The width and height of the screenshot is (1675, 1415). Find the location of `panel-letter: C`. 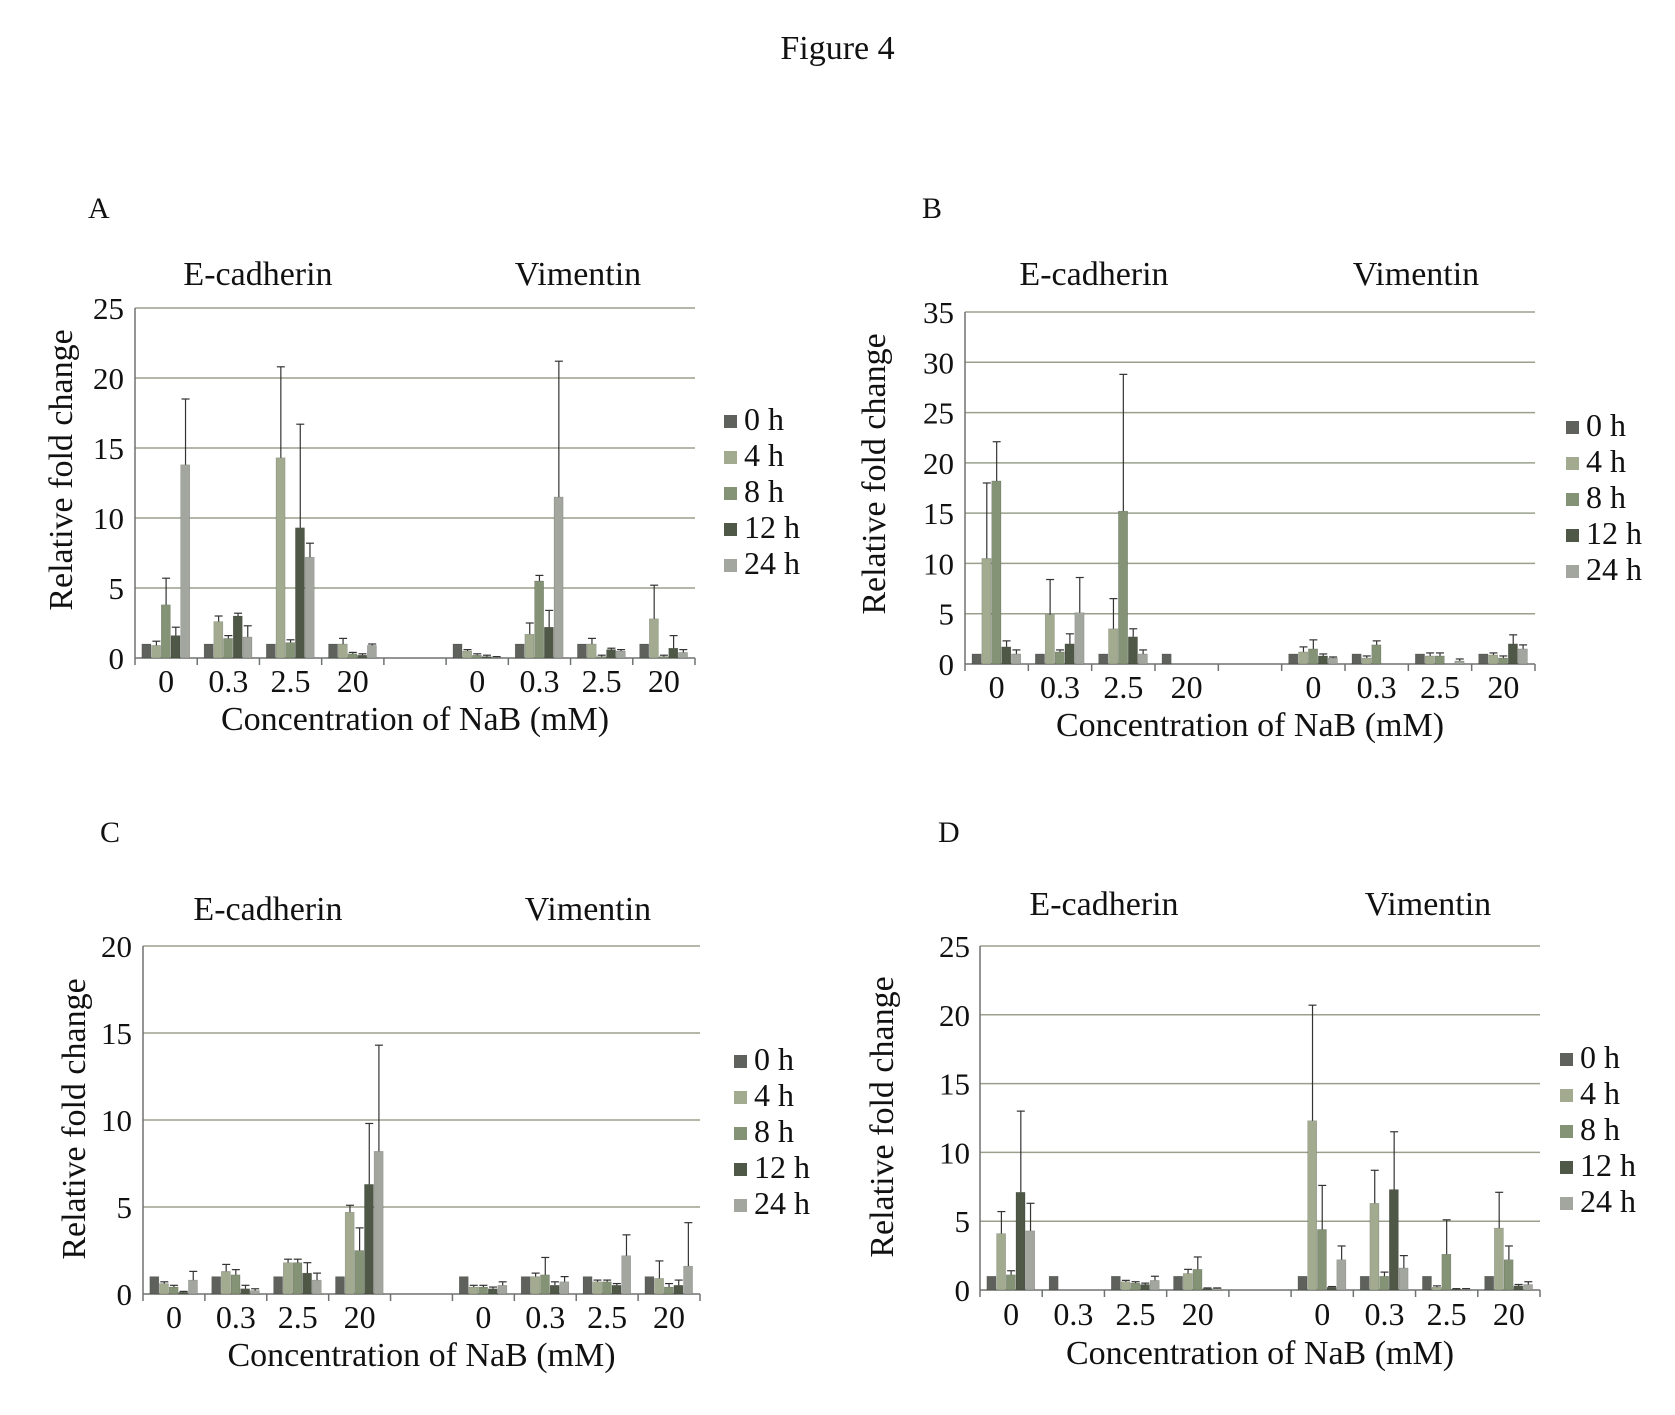

panel-letter: C is located at coordinates (110, 832).